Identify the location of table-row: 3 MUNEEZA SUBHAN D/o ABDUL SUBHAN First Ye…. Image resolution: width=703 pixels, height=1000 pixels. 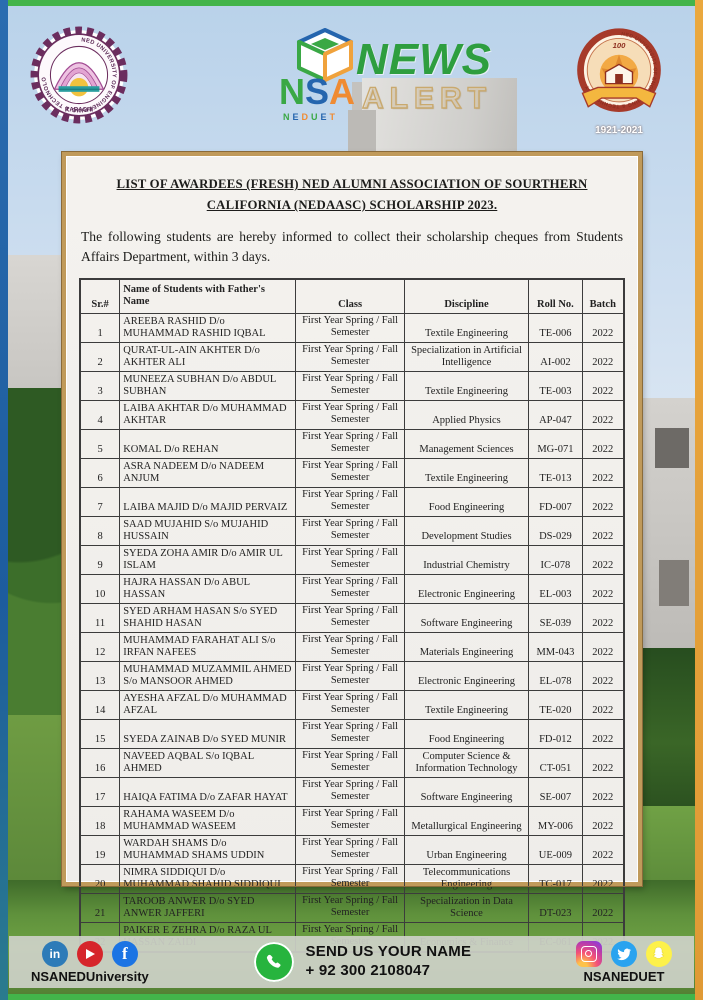
(352, 385).